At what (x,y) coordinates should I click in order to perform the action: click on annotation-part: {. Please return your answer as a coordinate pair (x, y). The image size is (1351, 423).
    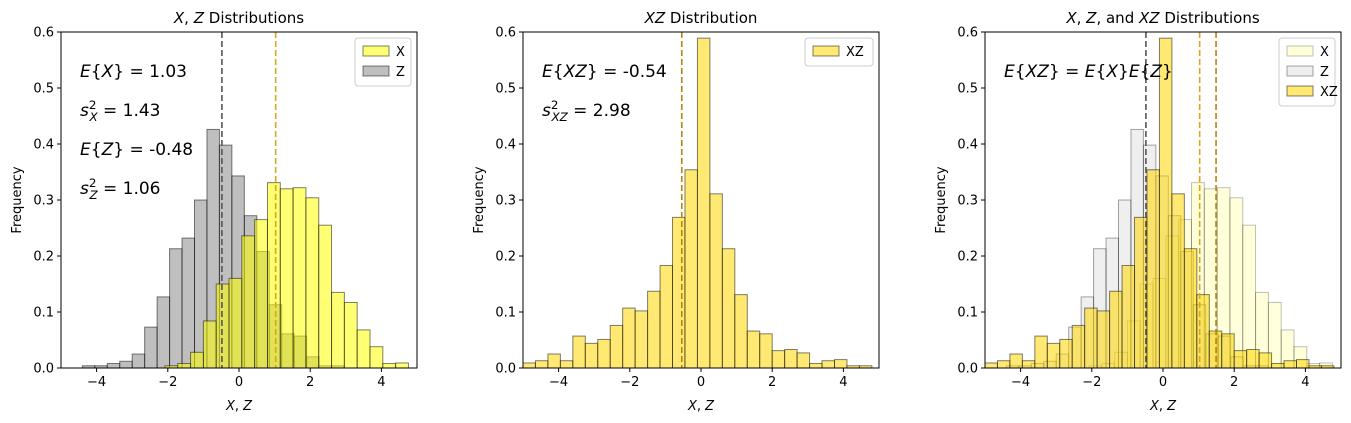
    Looking at the image, I should click on (96, 72).